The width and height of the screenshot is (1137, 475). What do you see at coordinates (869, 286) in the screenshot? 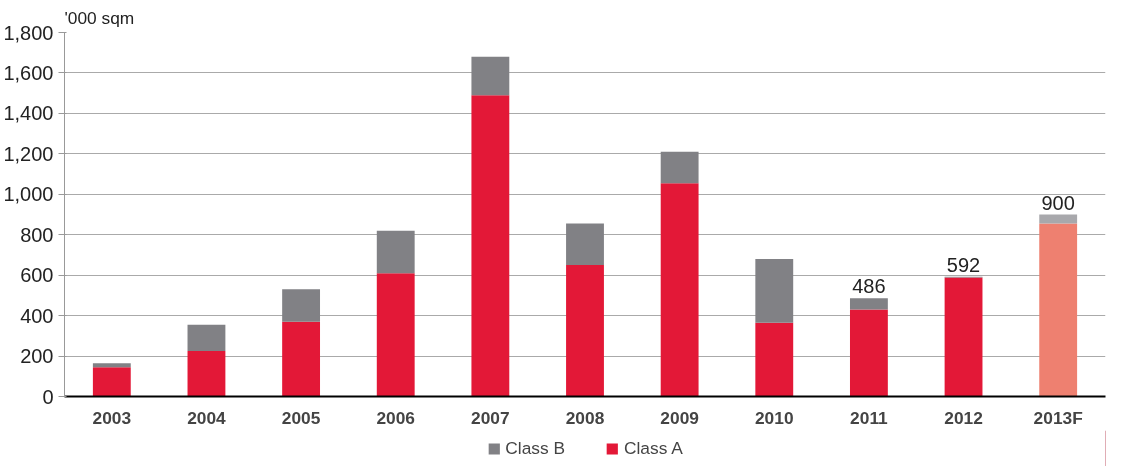
I see `total-label: 486` at bounding box center [869, 286].